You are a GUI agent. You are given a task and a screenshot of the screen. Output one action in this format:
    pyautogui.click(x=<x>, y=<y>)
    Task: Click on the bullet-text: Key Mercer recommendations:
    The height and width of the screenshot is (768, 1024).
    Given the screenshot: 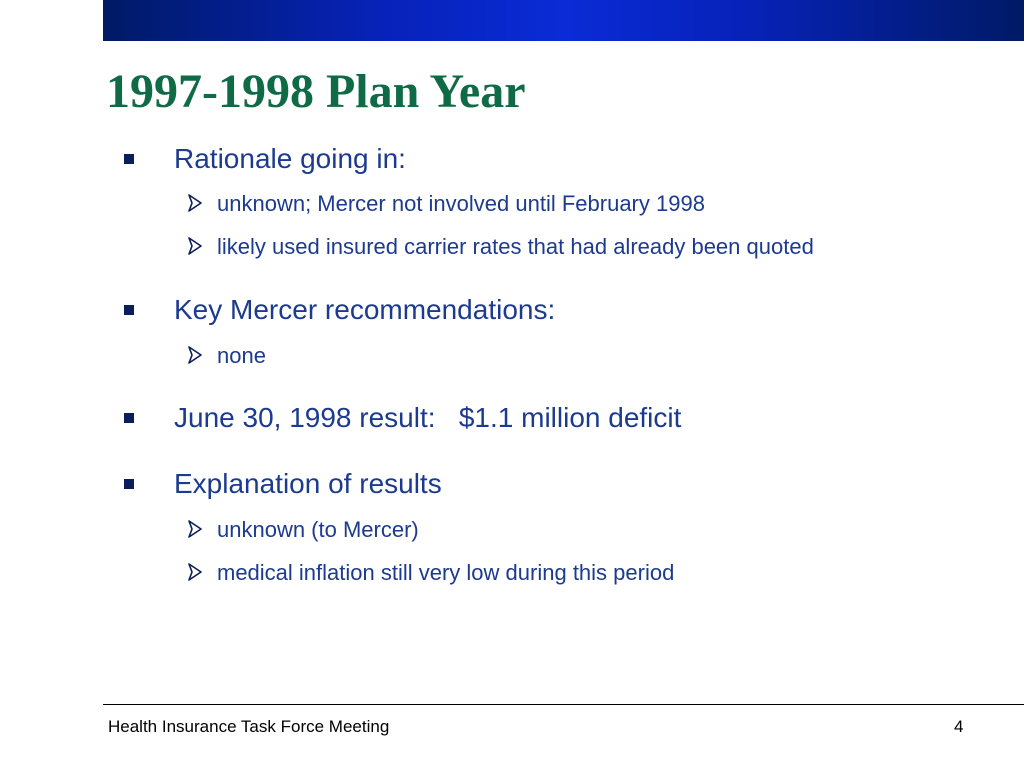 What is the action you would take?
    pyautogui.click(x=365, y=309)
    